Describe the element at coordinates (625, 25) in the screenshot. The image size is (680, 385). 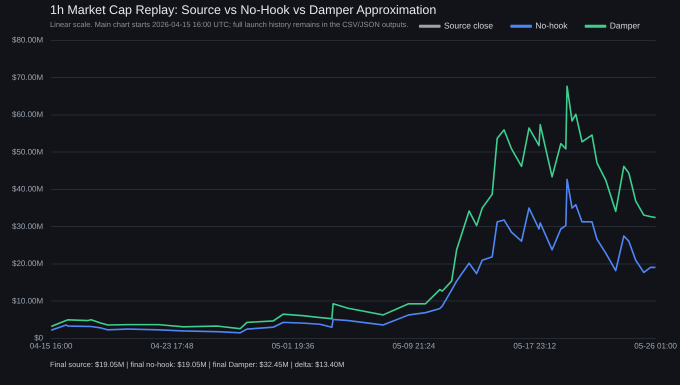
I see `legend-label: Damper` at that location.